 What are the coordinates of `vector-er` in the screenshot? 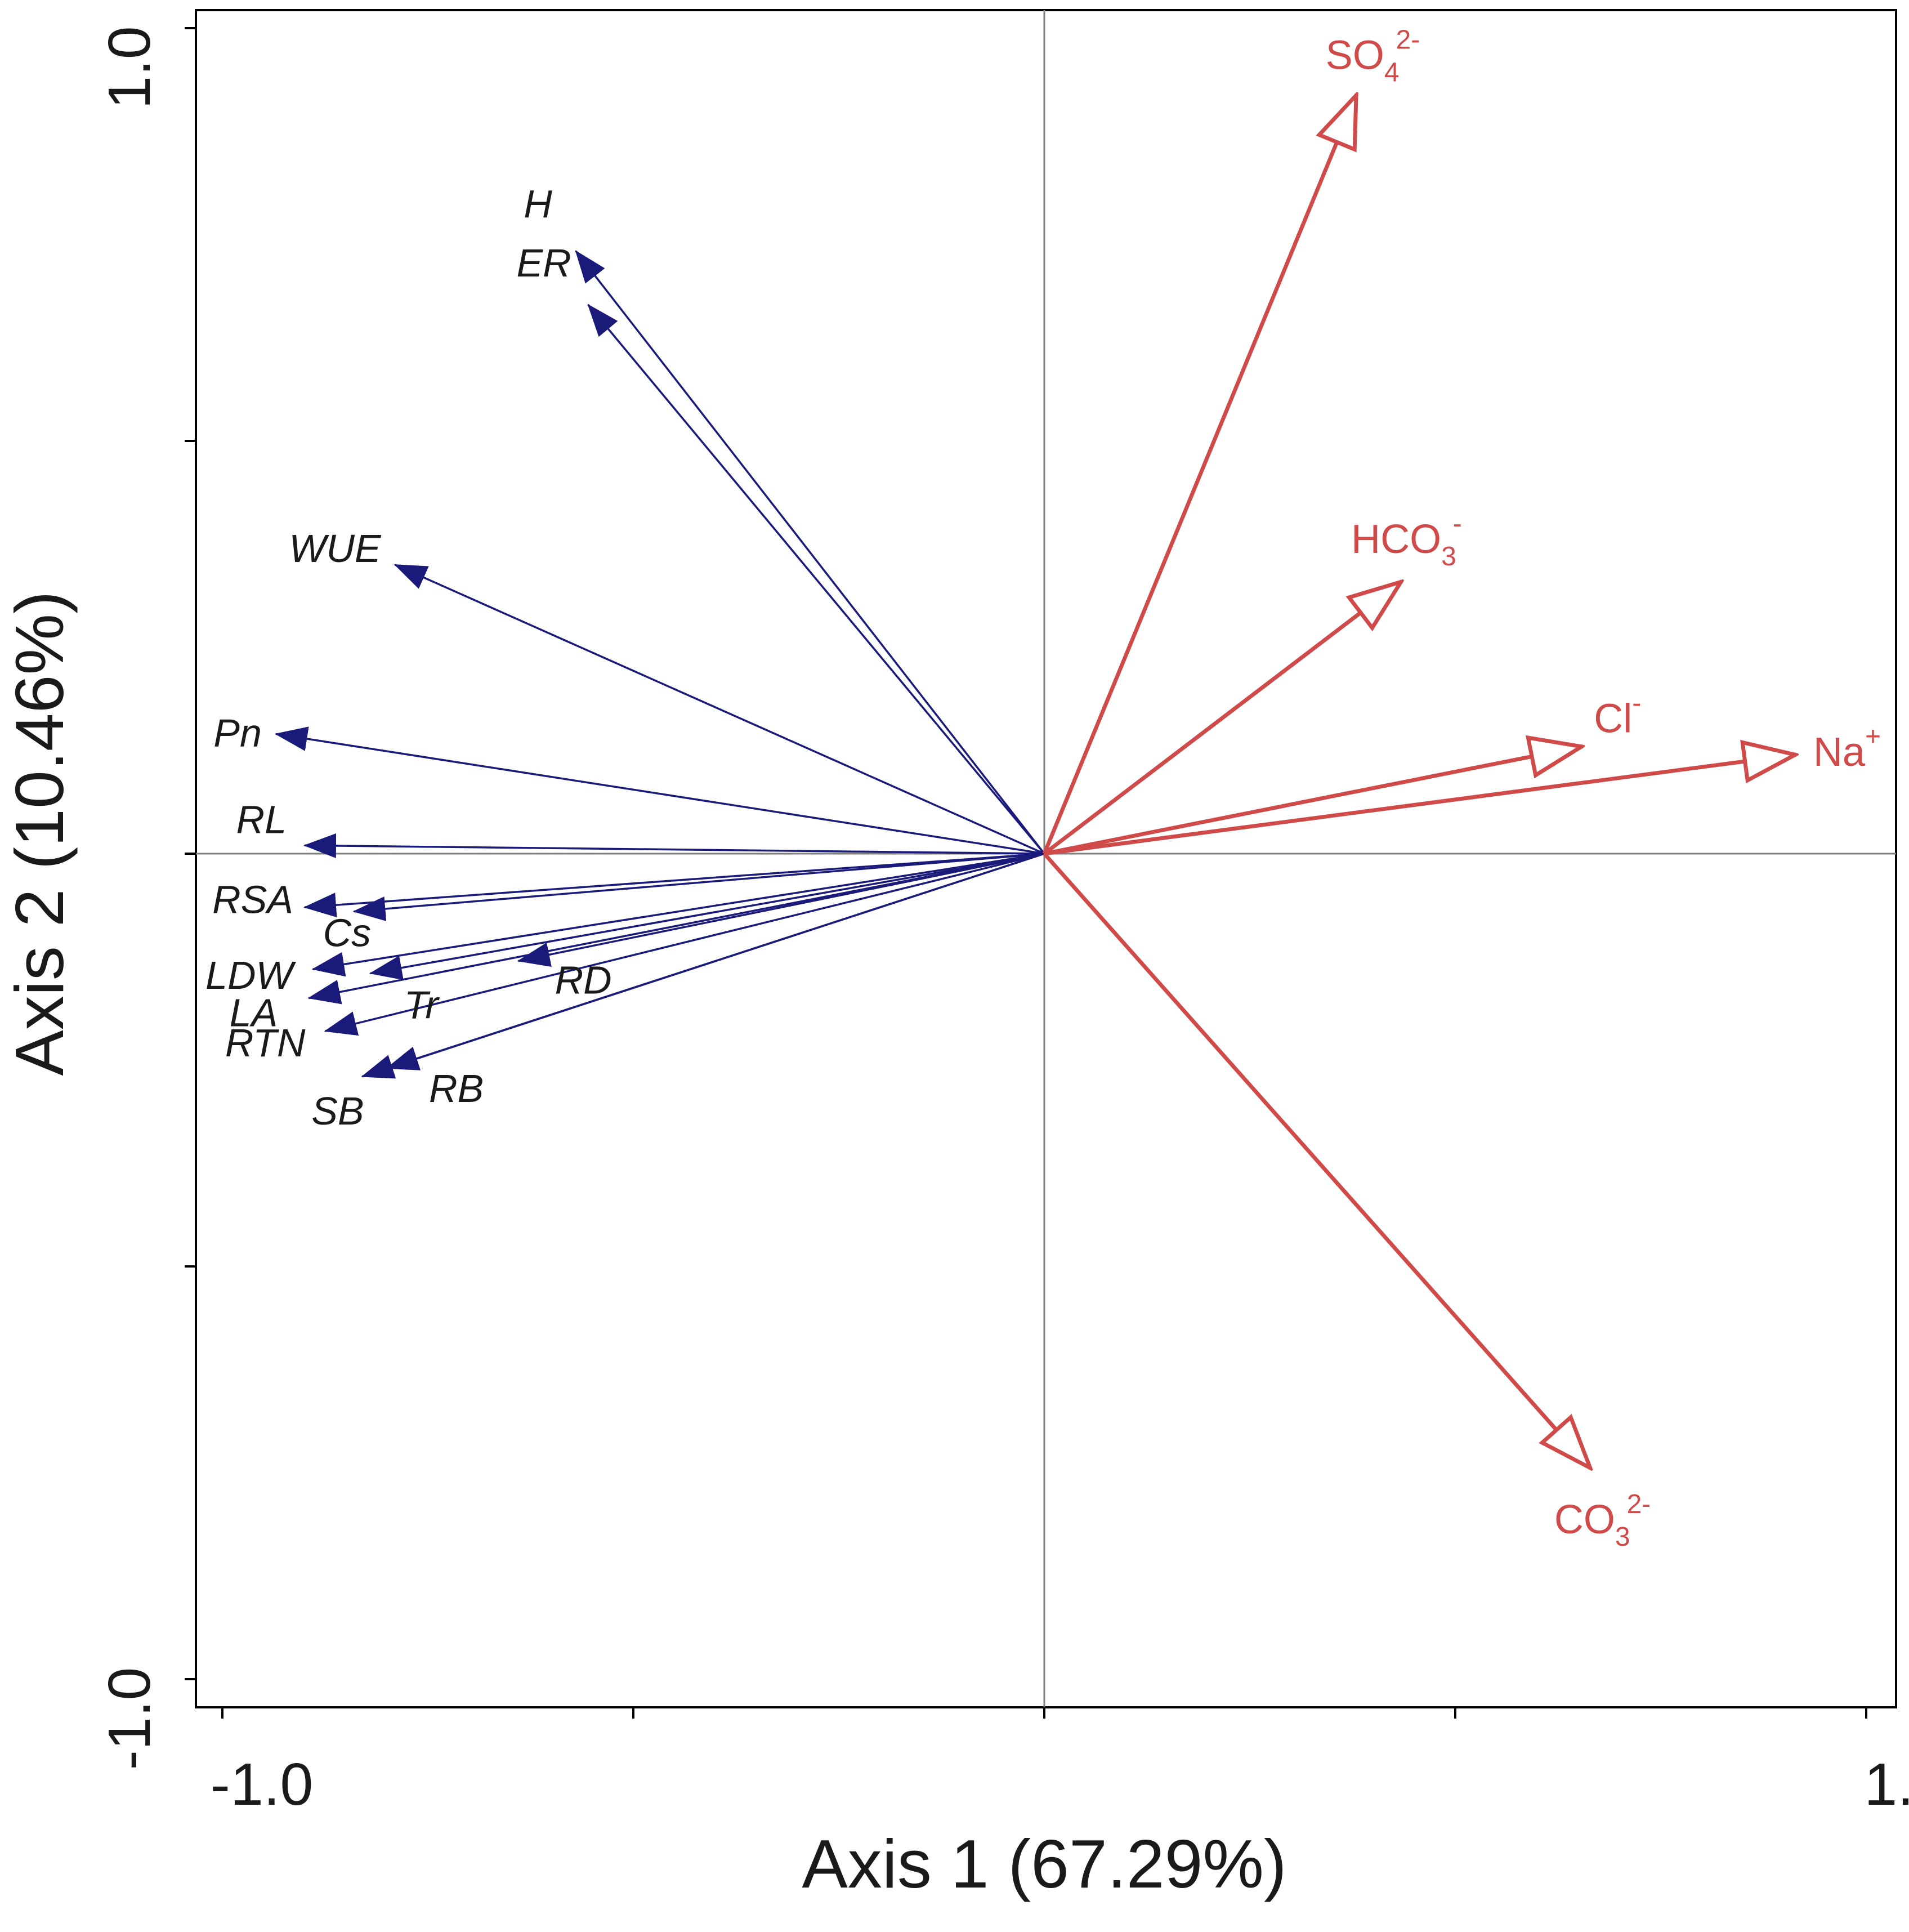 It's located at (816, 579).